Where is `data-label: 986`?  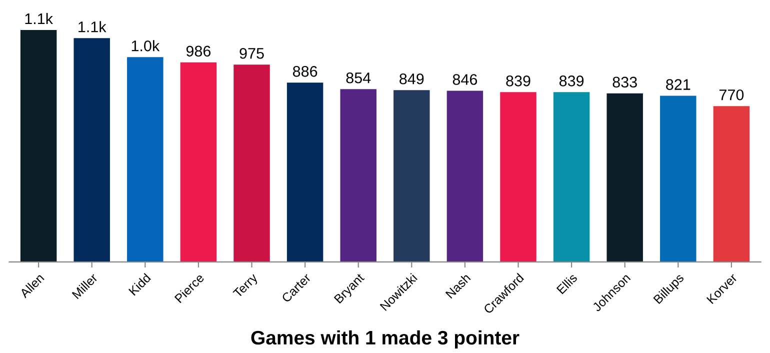 data-label: 986 is located at coordinates (198, 51).